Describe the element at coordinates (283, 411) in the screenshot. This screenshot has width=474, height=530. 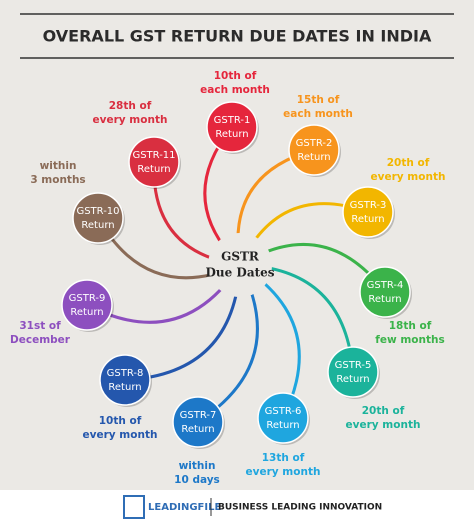
I see `node-label: GSTR-6` at that location.